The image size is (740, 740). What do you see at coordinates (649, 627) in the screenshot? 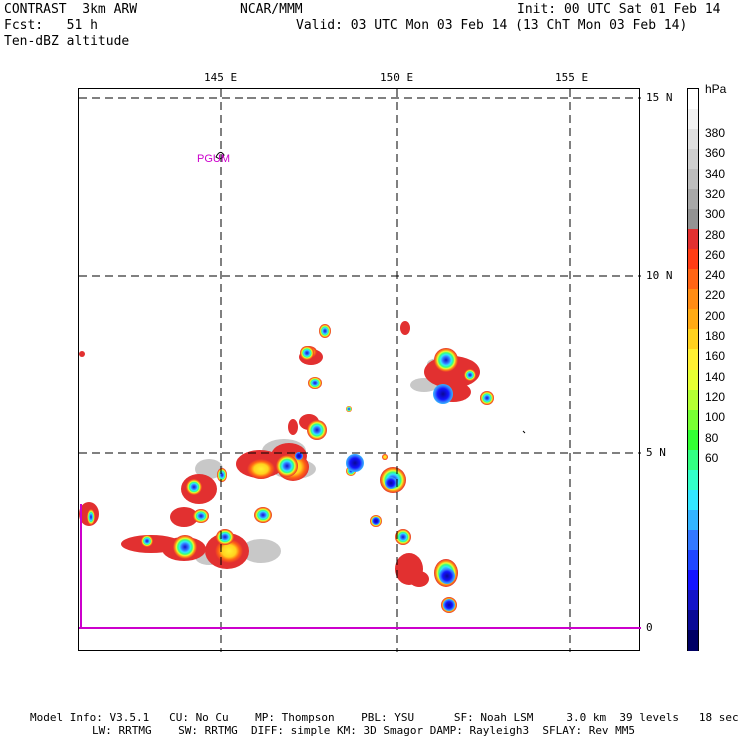
I see `lat-label-0: 0` at bounding box center [649, 627].